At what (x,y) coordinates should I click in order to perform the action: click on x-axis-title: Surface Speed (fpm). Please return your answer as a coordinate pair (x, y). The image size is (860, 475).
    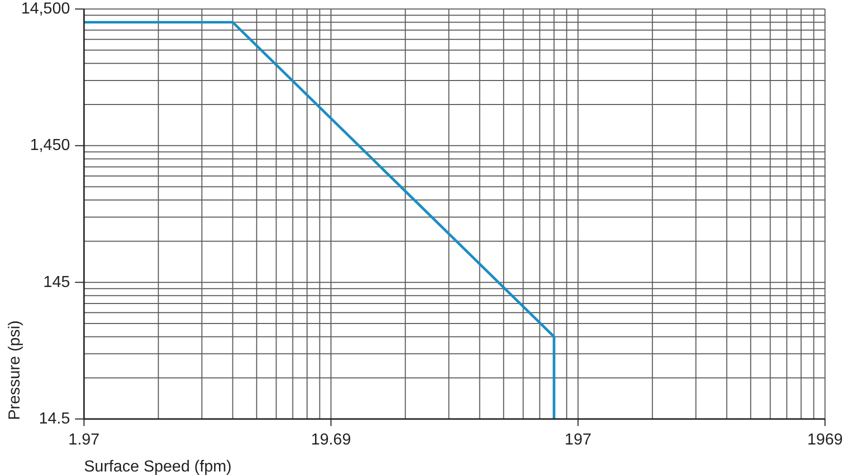
    Looking at the image, I should click on (158, 466).